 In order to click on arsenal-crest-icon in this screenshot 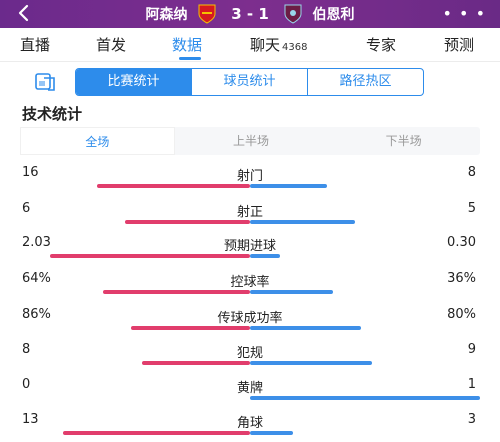, I will do `click(207, 14)`.